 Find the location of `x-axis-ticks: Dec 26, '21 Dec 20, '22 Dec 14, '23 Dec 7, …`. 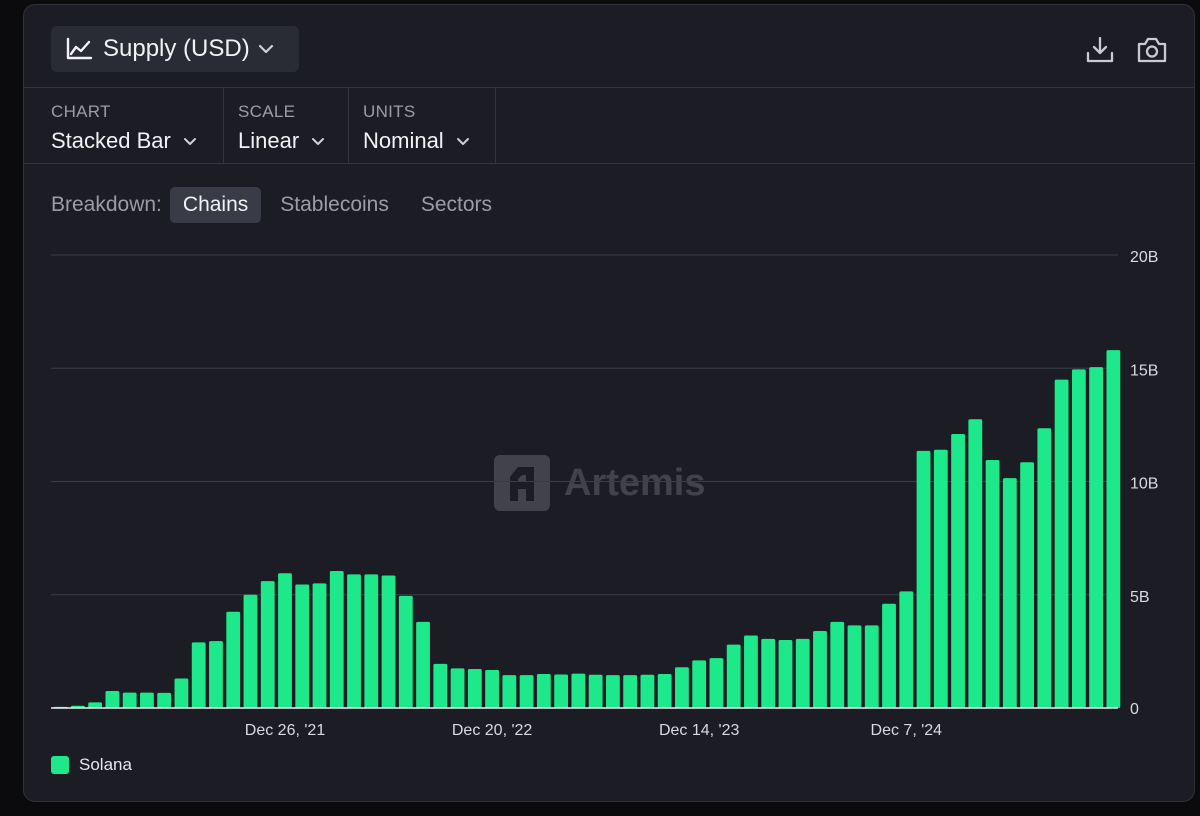

x-axis-ticks: Dec 26, '21 Dec 20, '22 Dec 14, '23 Dec 7, … is located at coordinates (593, 730).